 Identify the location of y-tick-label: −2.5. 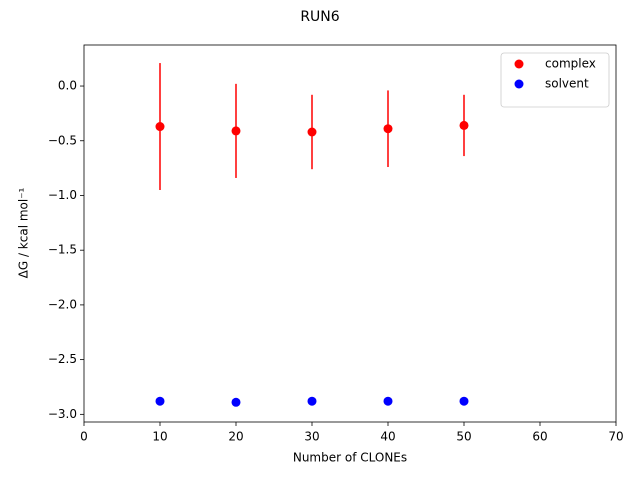
(62, 359).